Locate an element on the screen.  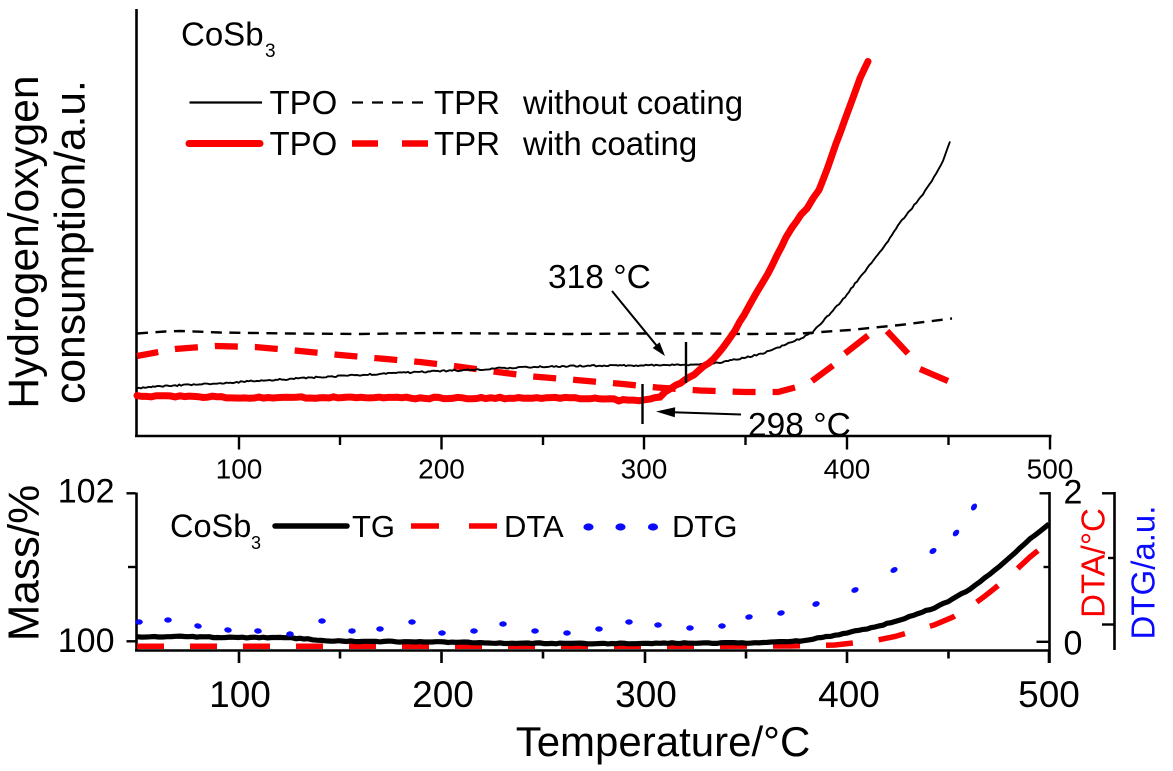
svg-text: 2 is located at coordinates (1073, 493).